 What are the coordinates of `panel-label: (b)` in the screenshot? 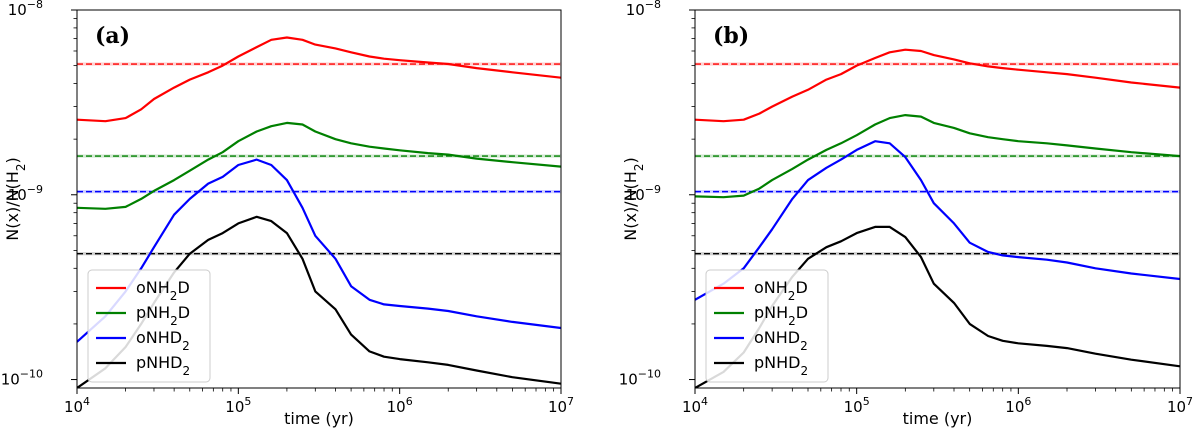 It's located at (731, 36).